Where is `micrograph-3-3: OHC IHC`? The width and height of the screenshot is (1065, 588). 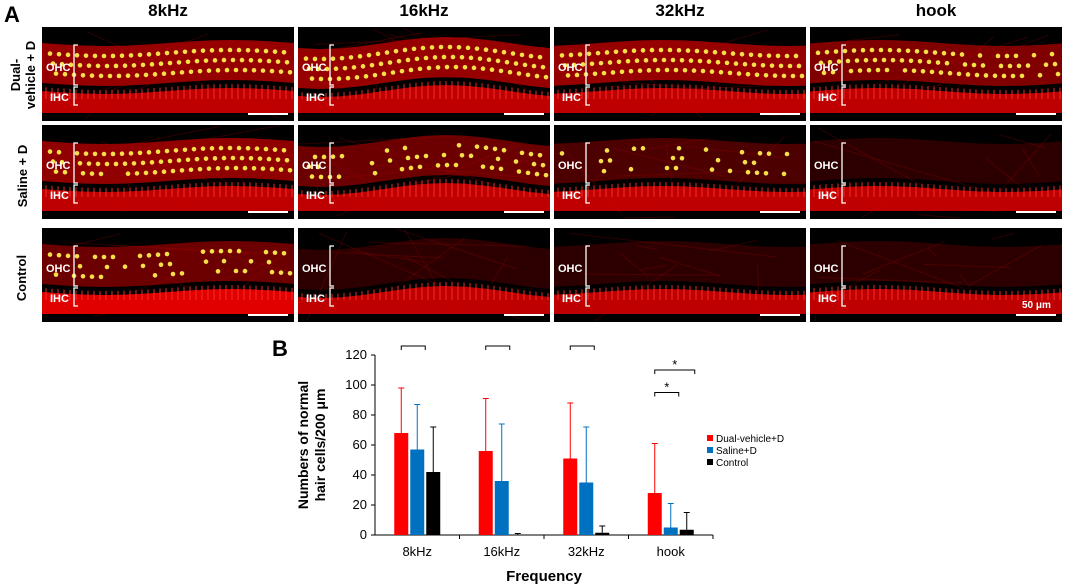
micrograph-3-3: OHC IHC is located at coordinates (680, 275).